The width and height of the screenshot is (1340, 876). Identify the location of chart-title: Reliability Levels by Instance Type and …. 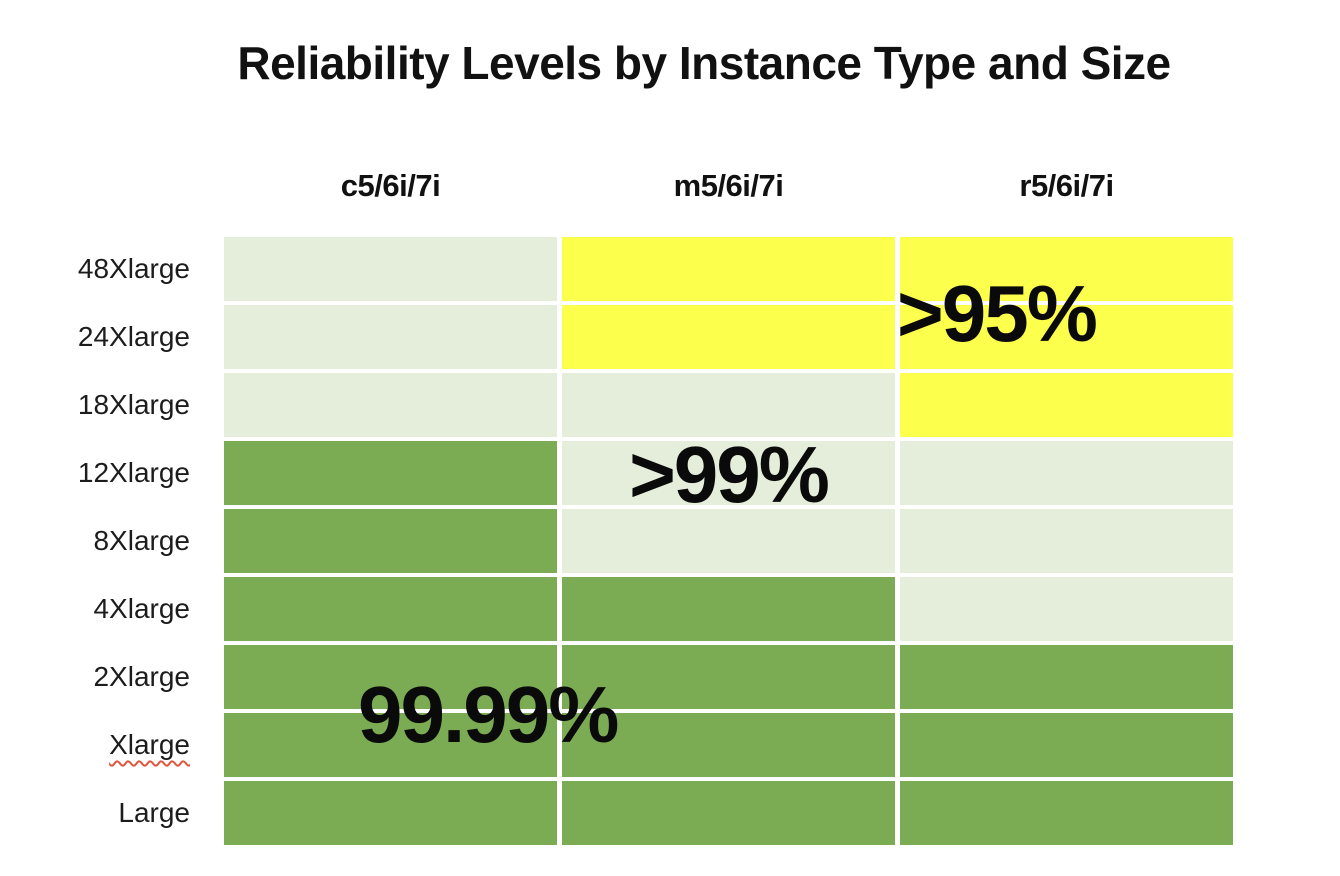
(704, 63).